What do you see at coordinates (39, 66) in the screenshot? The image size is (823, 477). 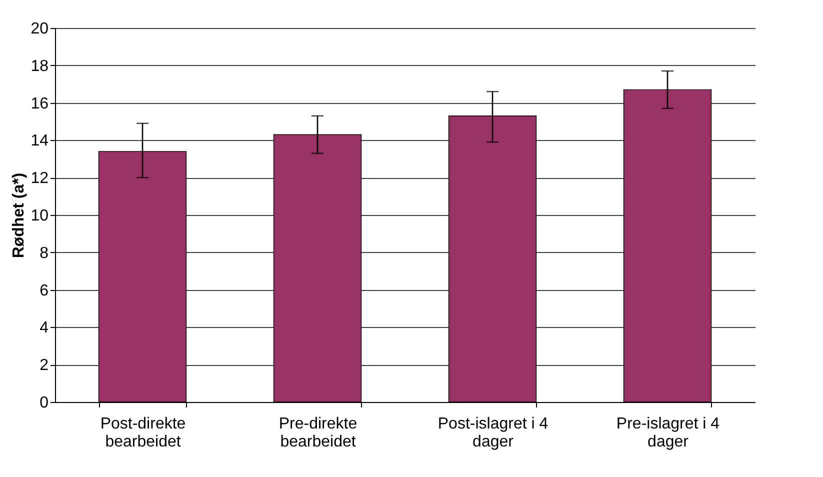 I see `y-tick-label: 18` at bounding box center [39, 66].